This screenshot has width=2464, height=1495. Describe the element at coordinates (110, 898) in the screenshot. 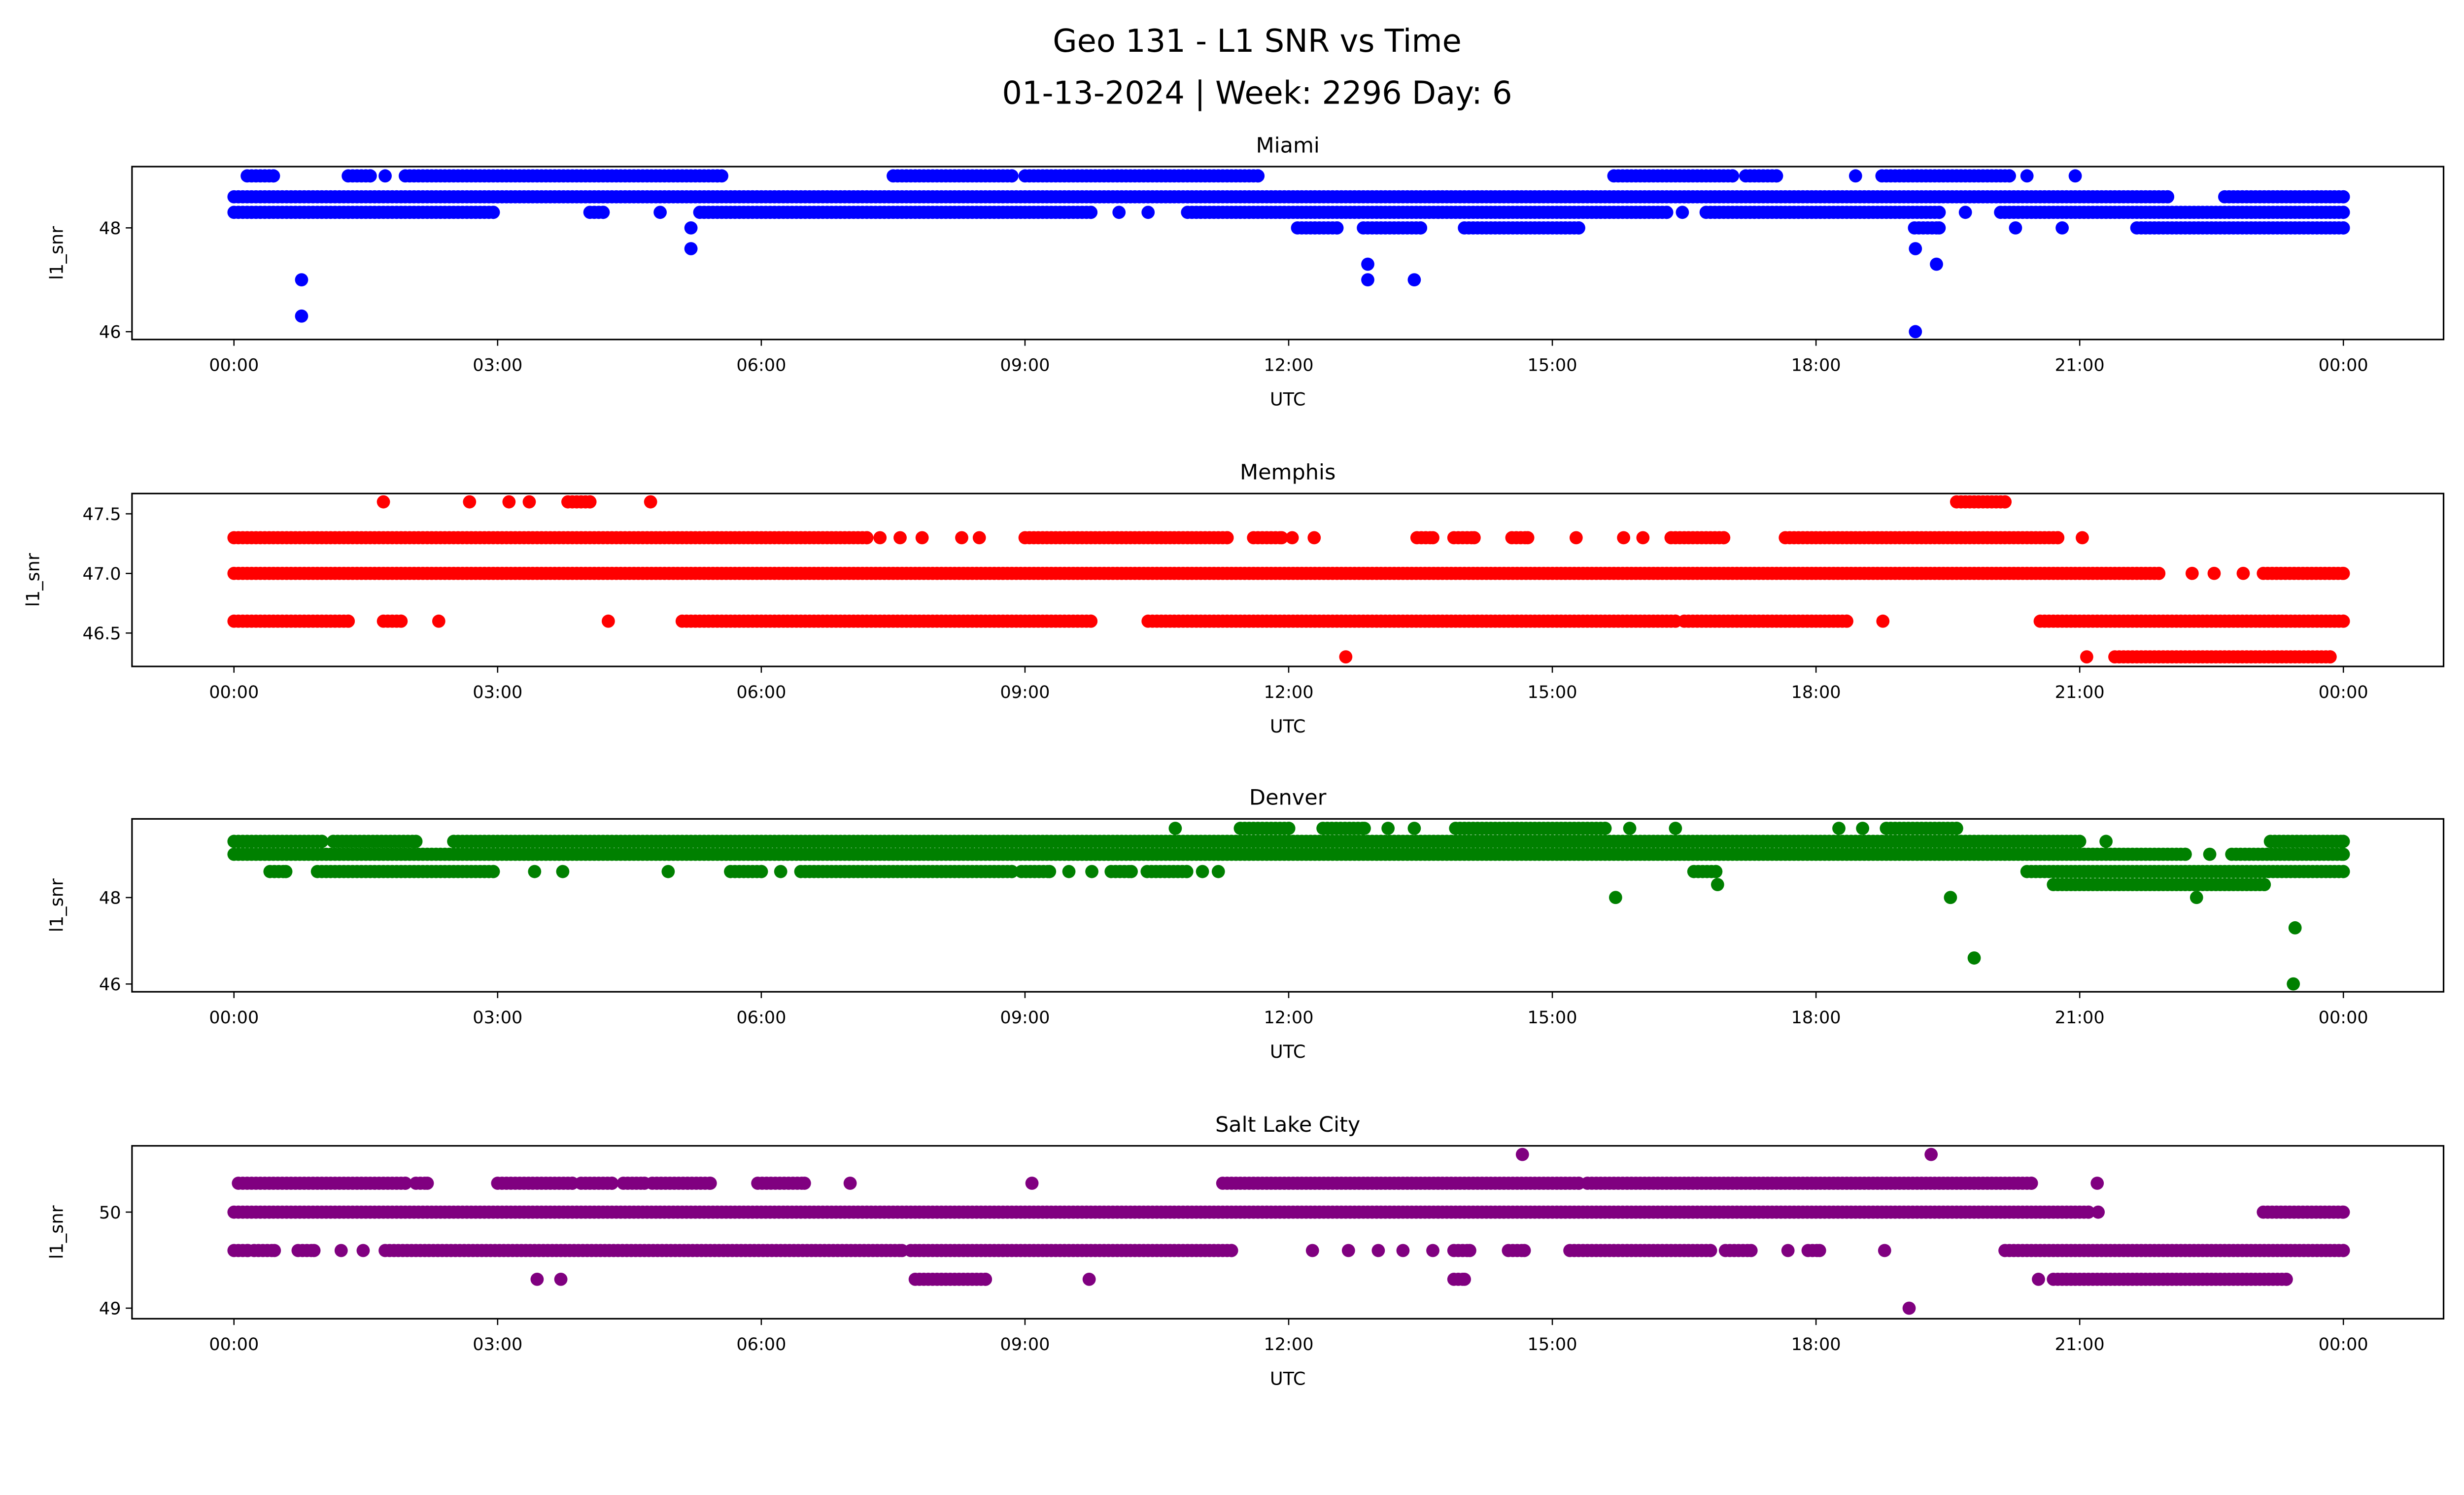

I see `y-tick-label: 48` at that location.